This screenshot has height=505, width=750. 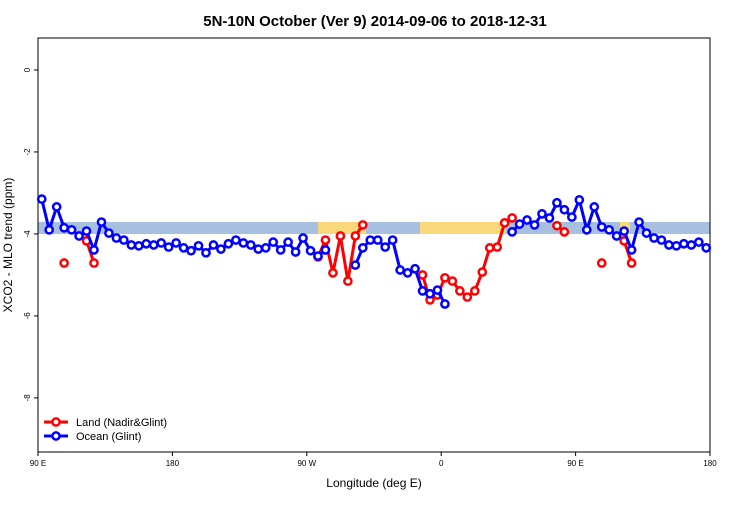 I want to click on y-tick-label: 0, so click(x=27, y=69).